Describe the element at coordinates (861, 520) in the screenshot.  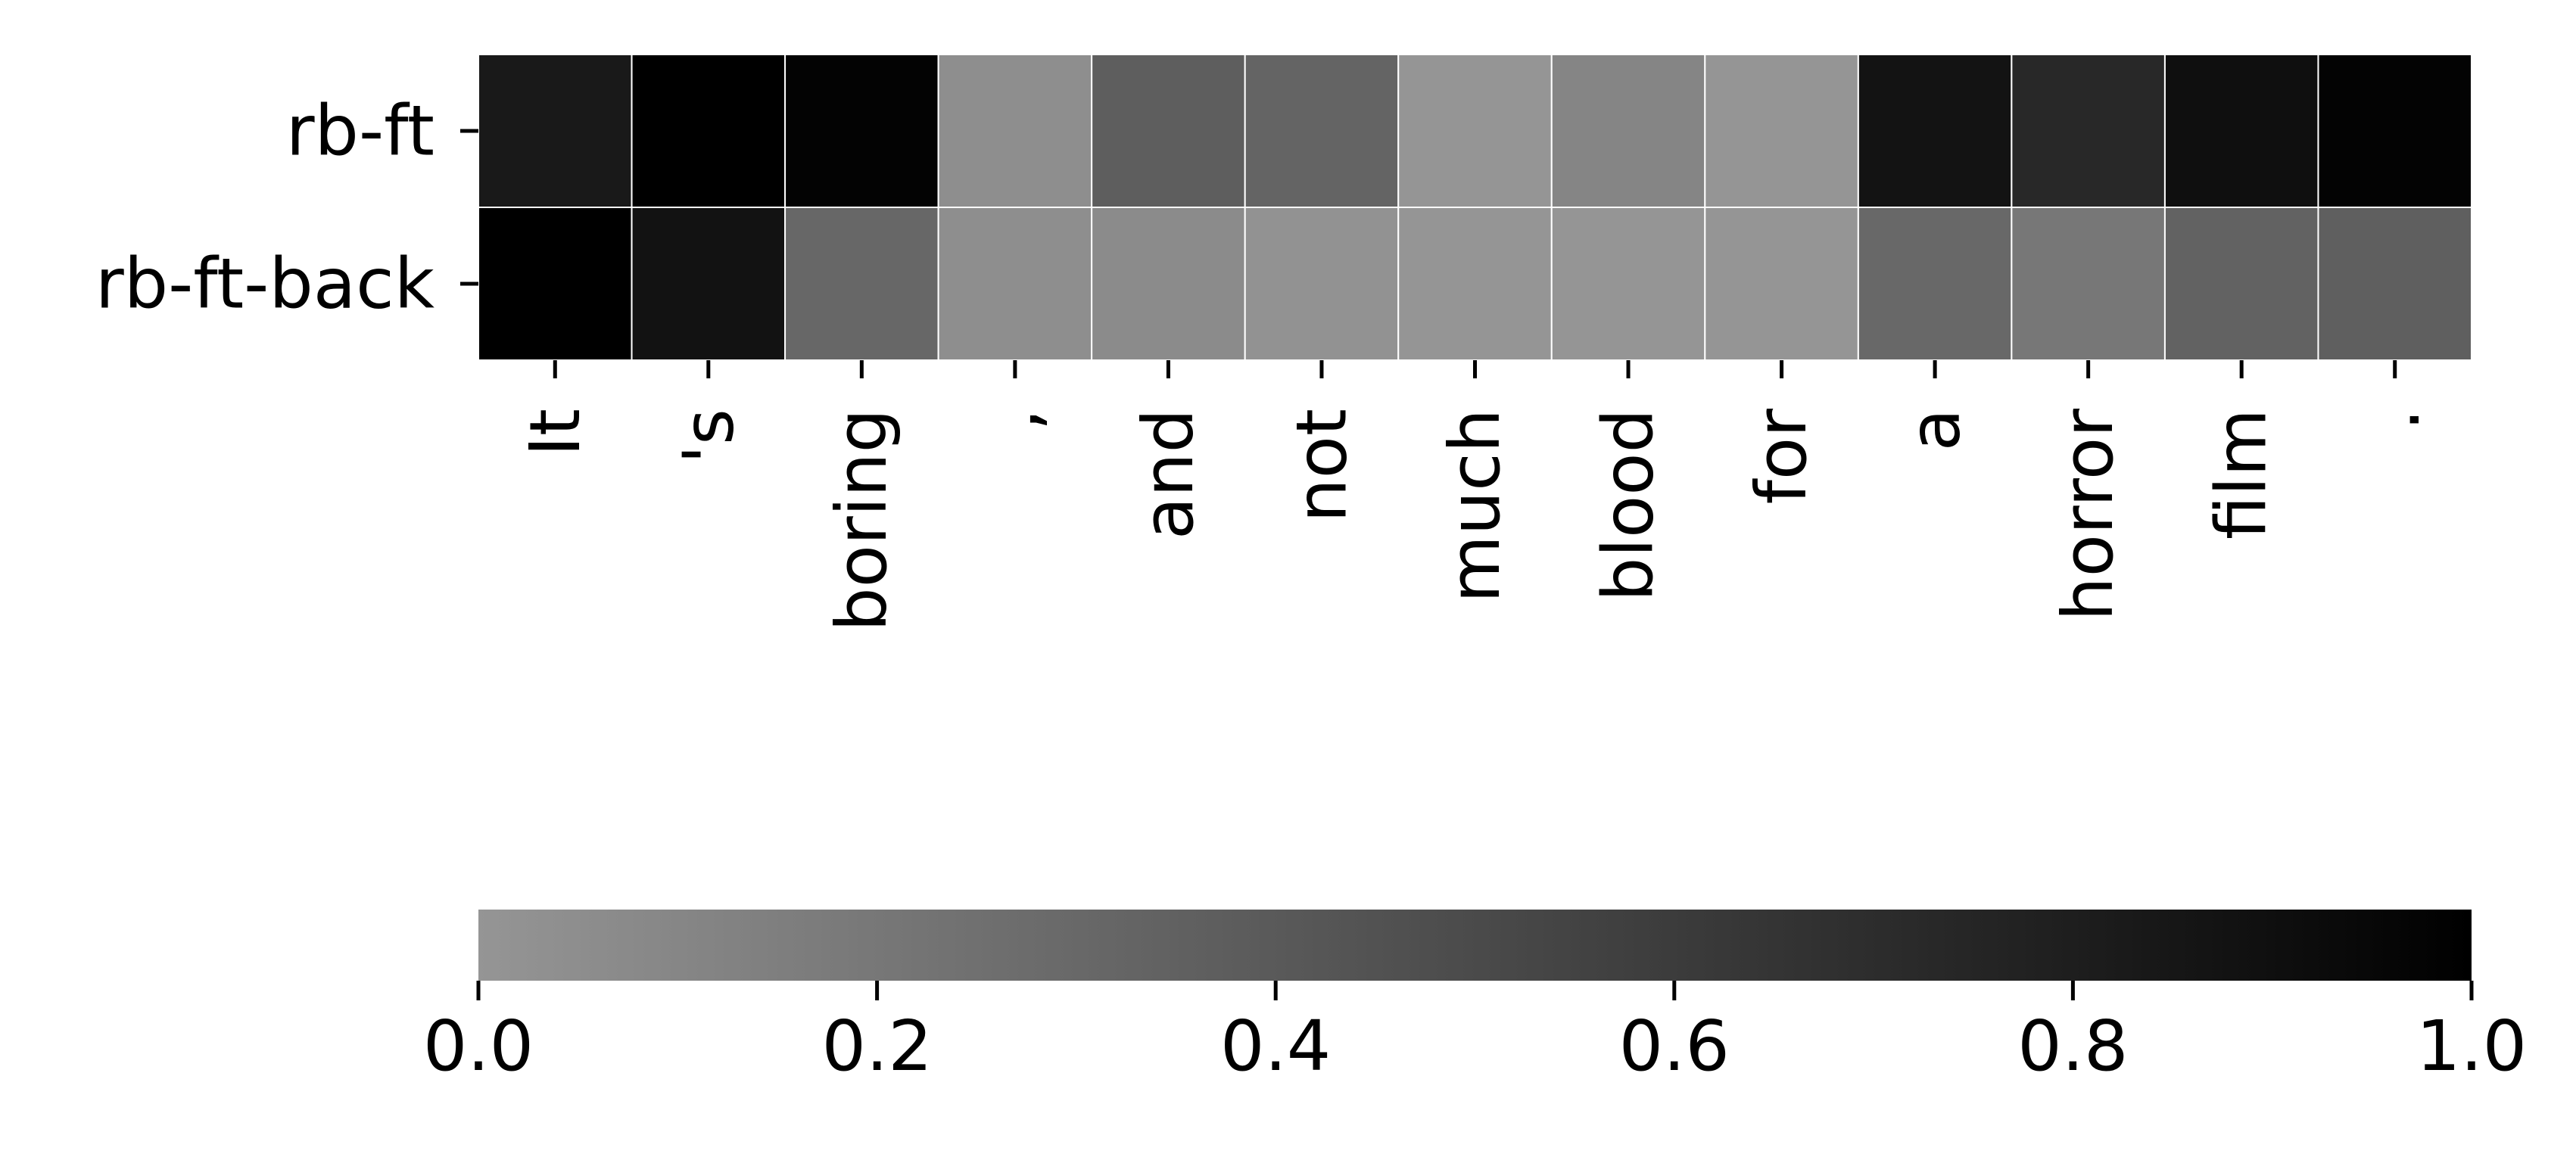
I see `x-tick-label: boring` at that location.